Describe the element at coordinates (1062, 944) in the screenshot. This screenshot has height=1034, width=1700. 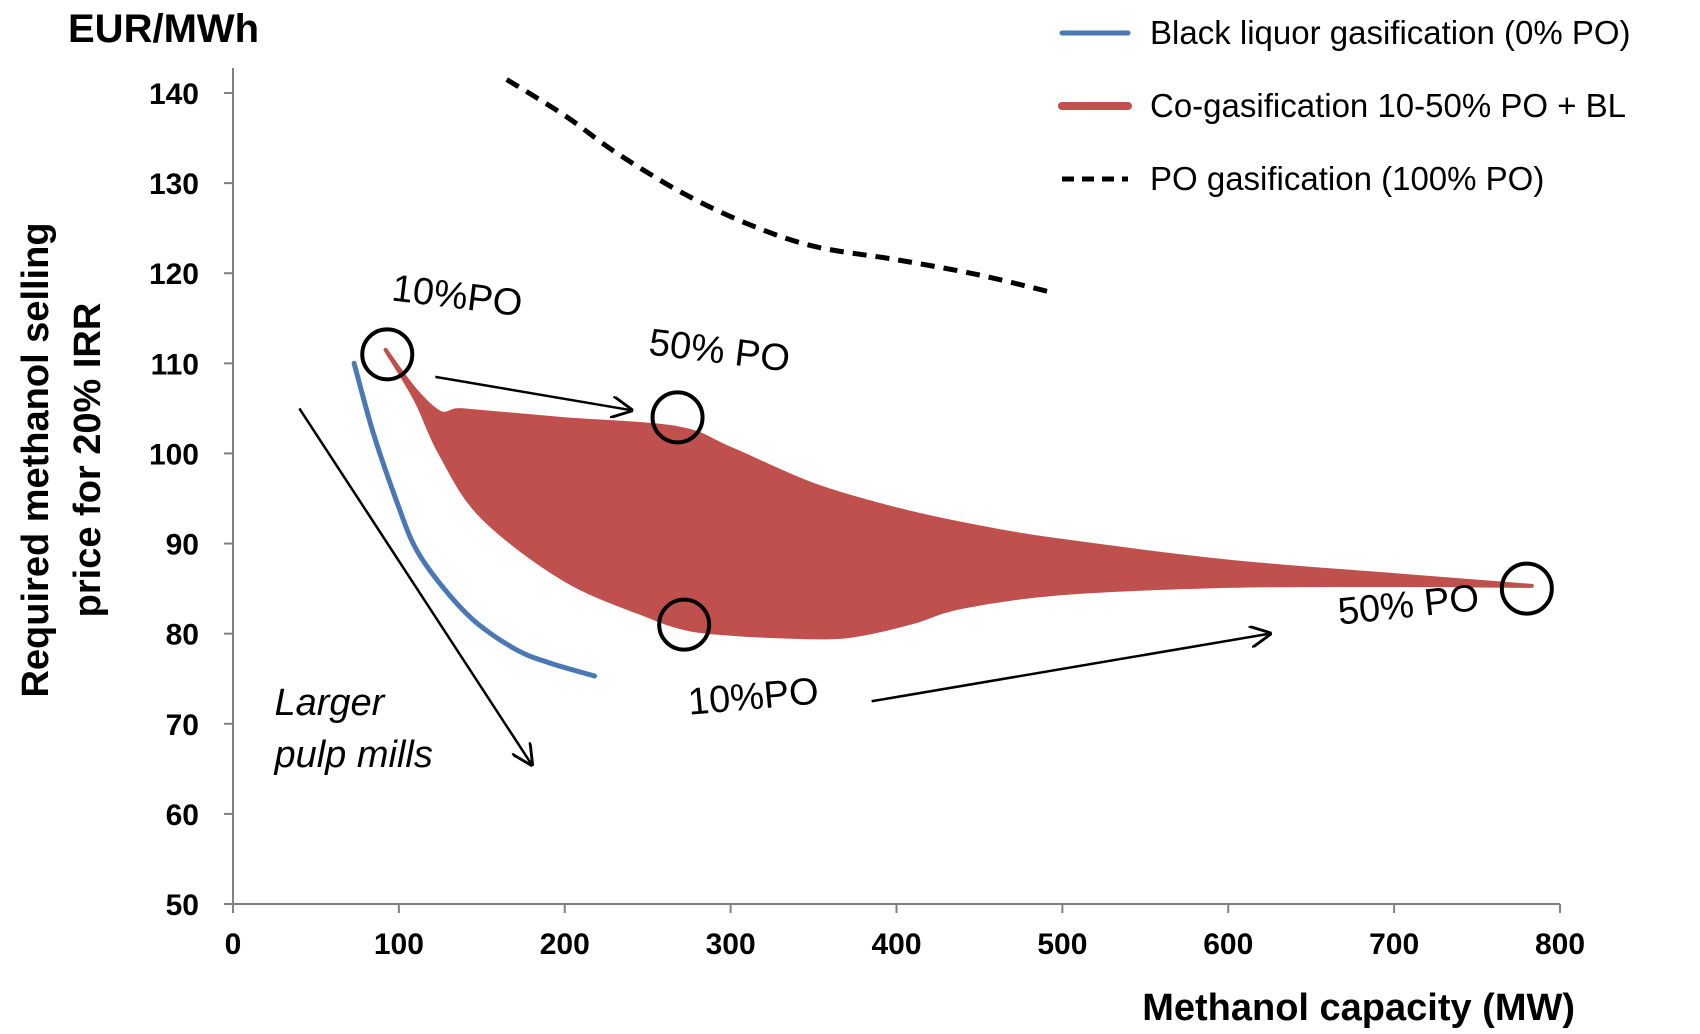
I see `x-tick-label: 500` at that location.